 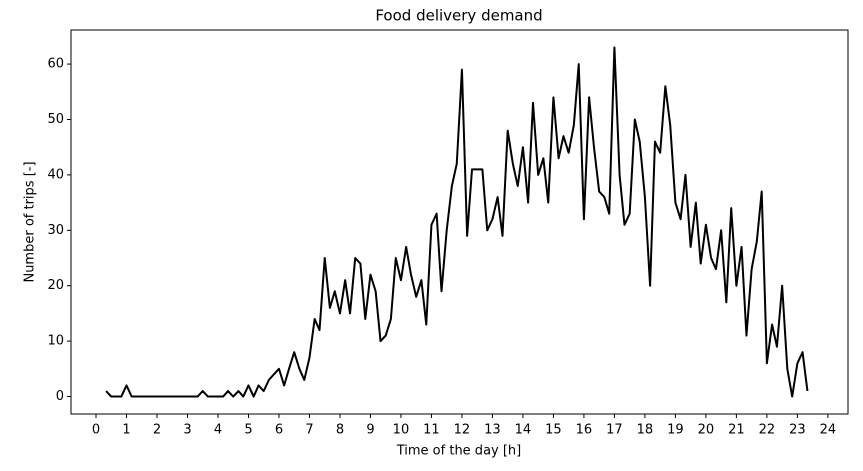 I want to click on x-tick-label: 6, so click(x=279, y=430).